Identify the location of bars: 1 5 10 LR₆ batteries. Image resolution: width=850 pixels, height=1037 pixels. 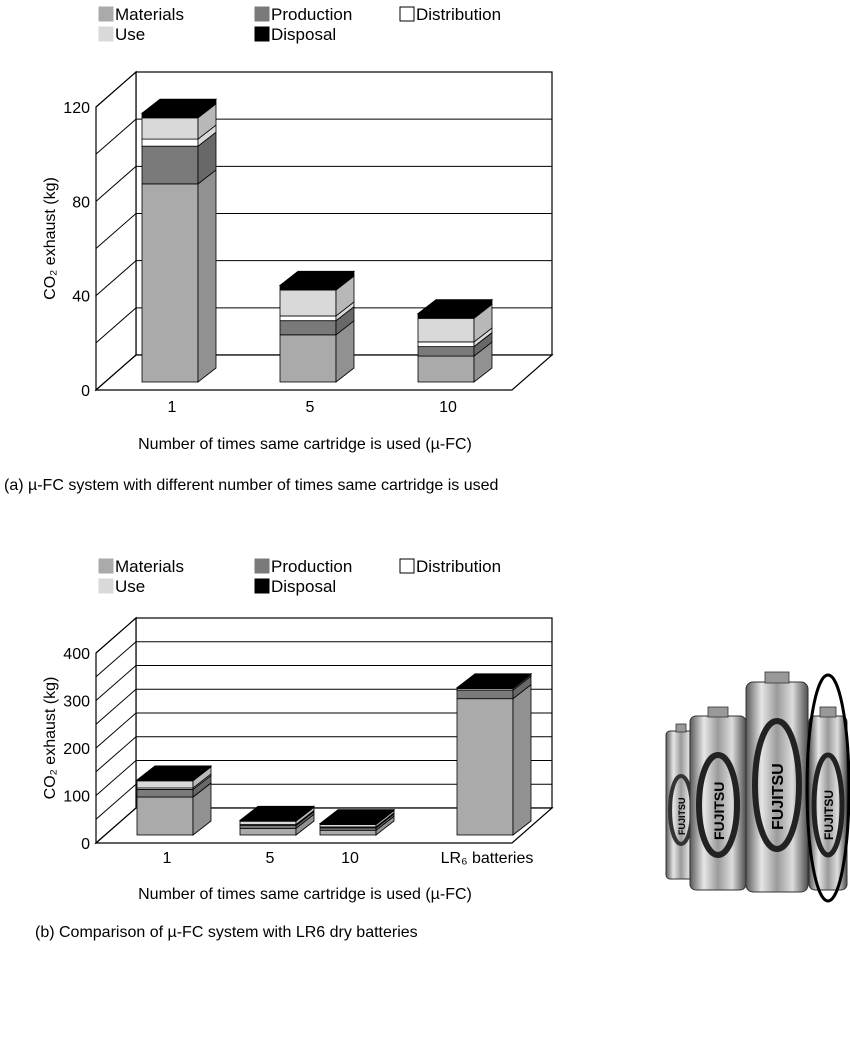
(334, 769).